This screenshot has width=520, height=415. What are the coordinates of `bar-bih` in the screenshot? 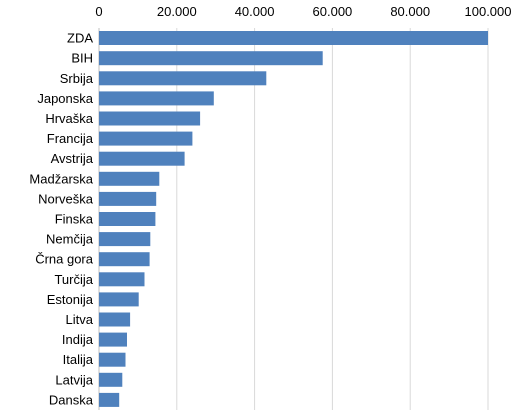 It's located at (211, 58).